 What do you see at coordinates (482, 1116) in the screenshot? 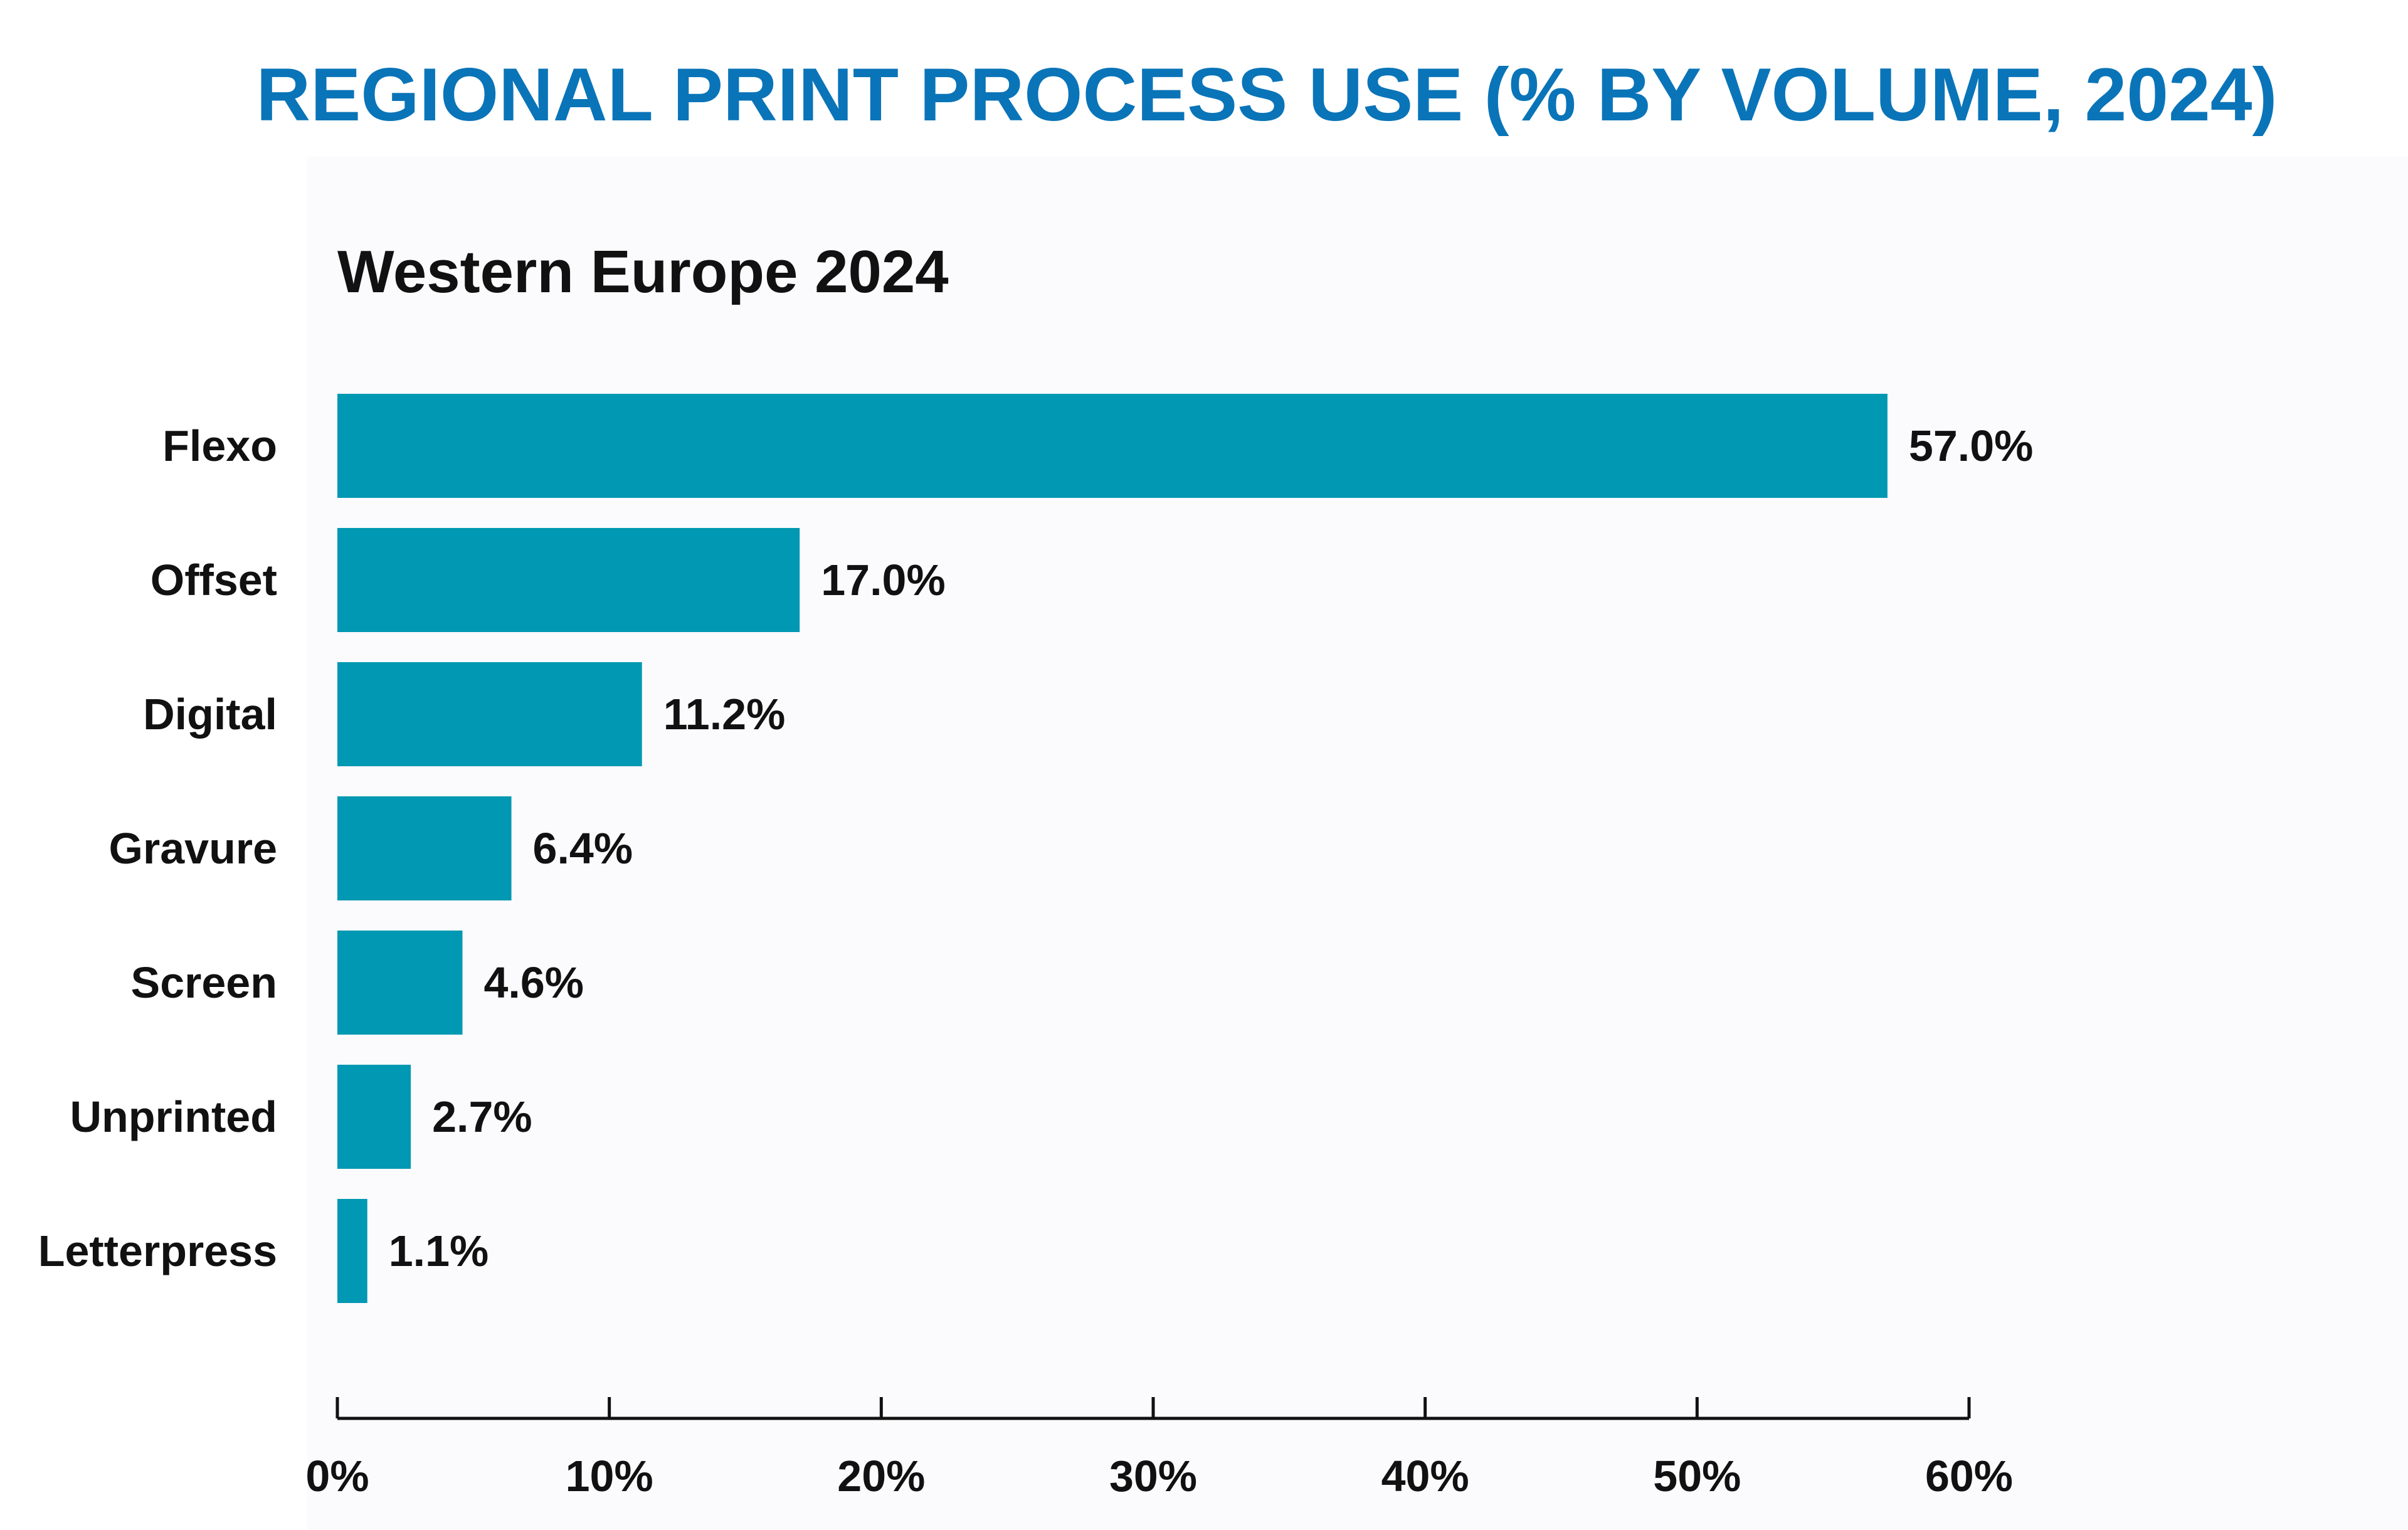
I see `value-label-unprinted: 2.7%` at bounding box center [482, 1116].